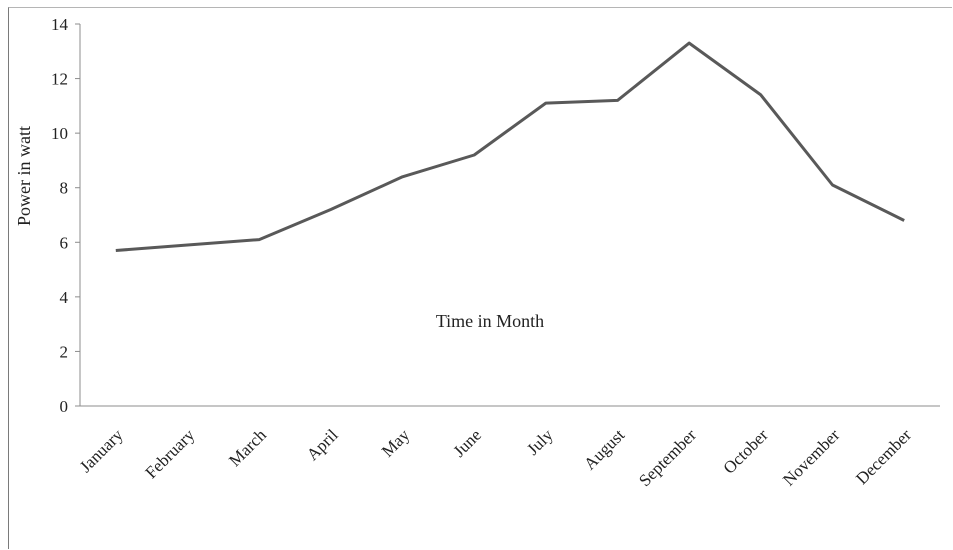  Describe the element at coordinates (746, 451) in the screenshot. I see `x-tick-label: October` at that location.